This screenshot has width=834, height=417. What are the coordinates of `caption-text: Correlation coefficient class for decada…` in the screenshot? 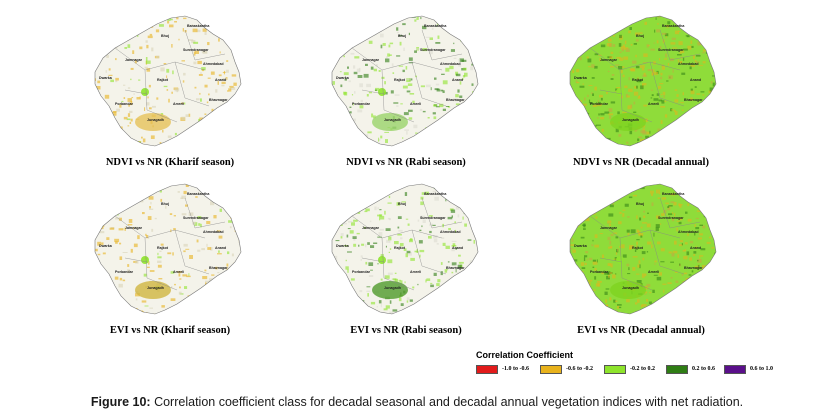 It's located at (447, 402).